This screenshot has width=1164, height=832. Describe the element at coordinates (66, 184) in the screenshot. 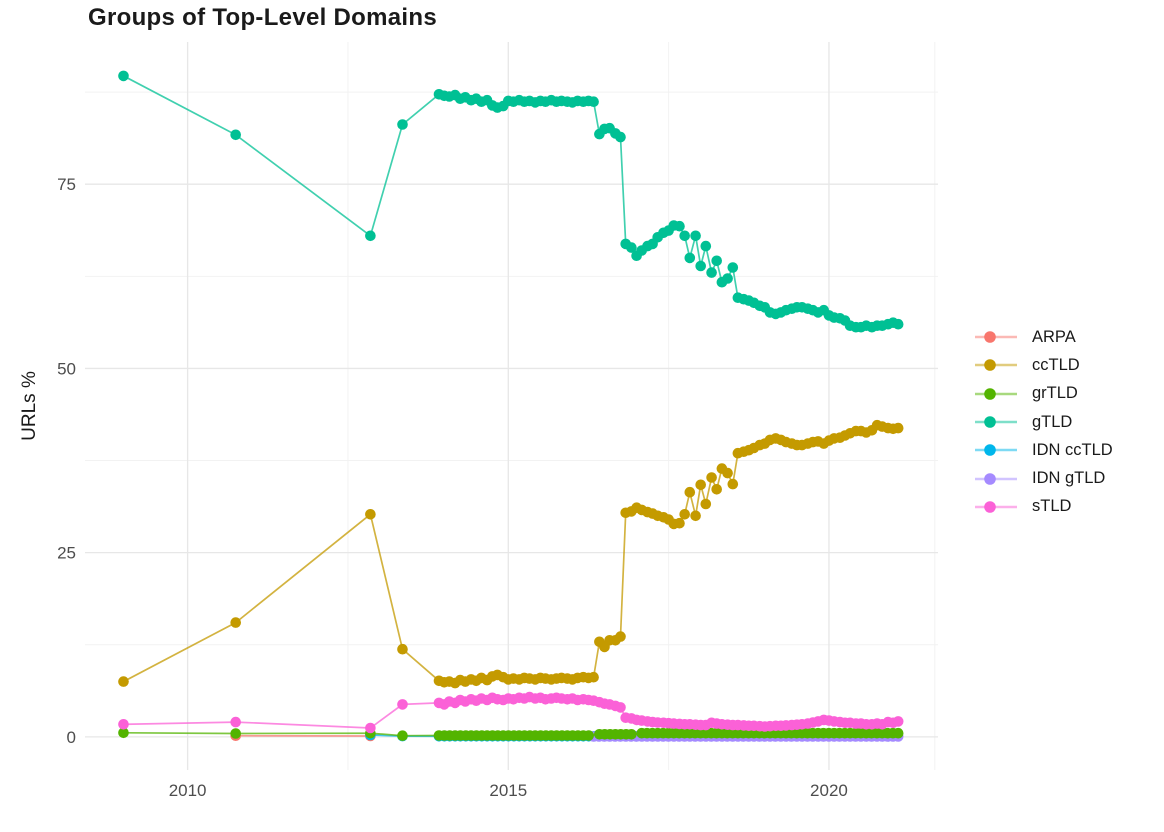

I see `y-tick-label: 75` at that location.